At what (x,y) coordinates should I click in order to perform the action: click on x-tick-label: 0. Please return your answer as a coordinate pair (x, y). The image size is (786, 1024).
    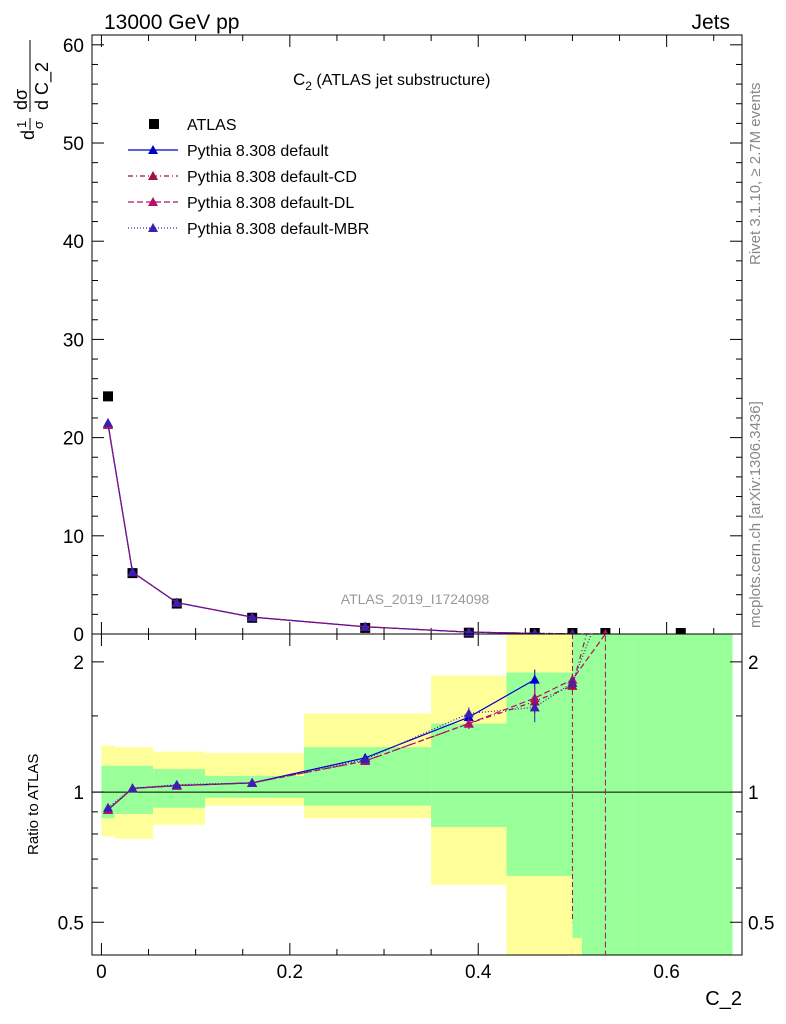
    Looking at the image, I should click on (101, 972).